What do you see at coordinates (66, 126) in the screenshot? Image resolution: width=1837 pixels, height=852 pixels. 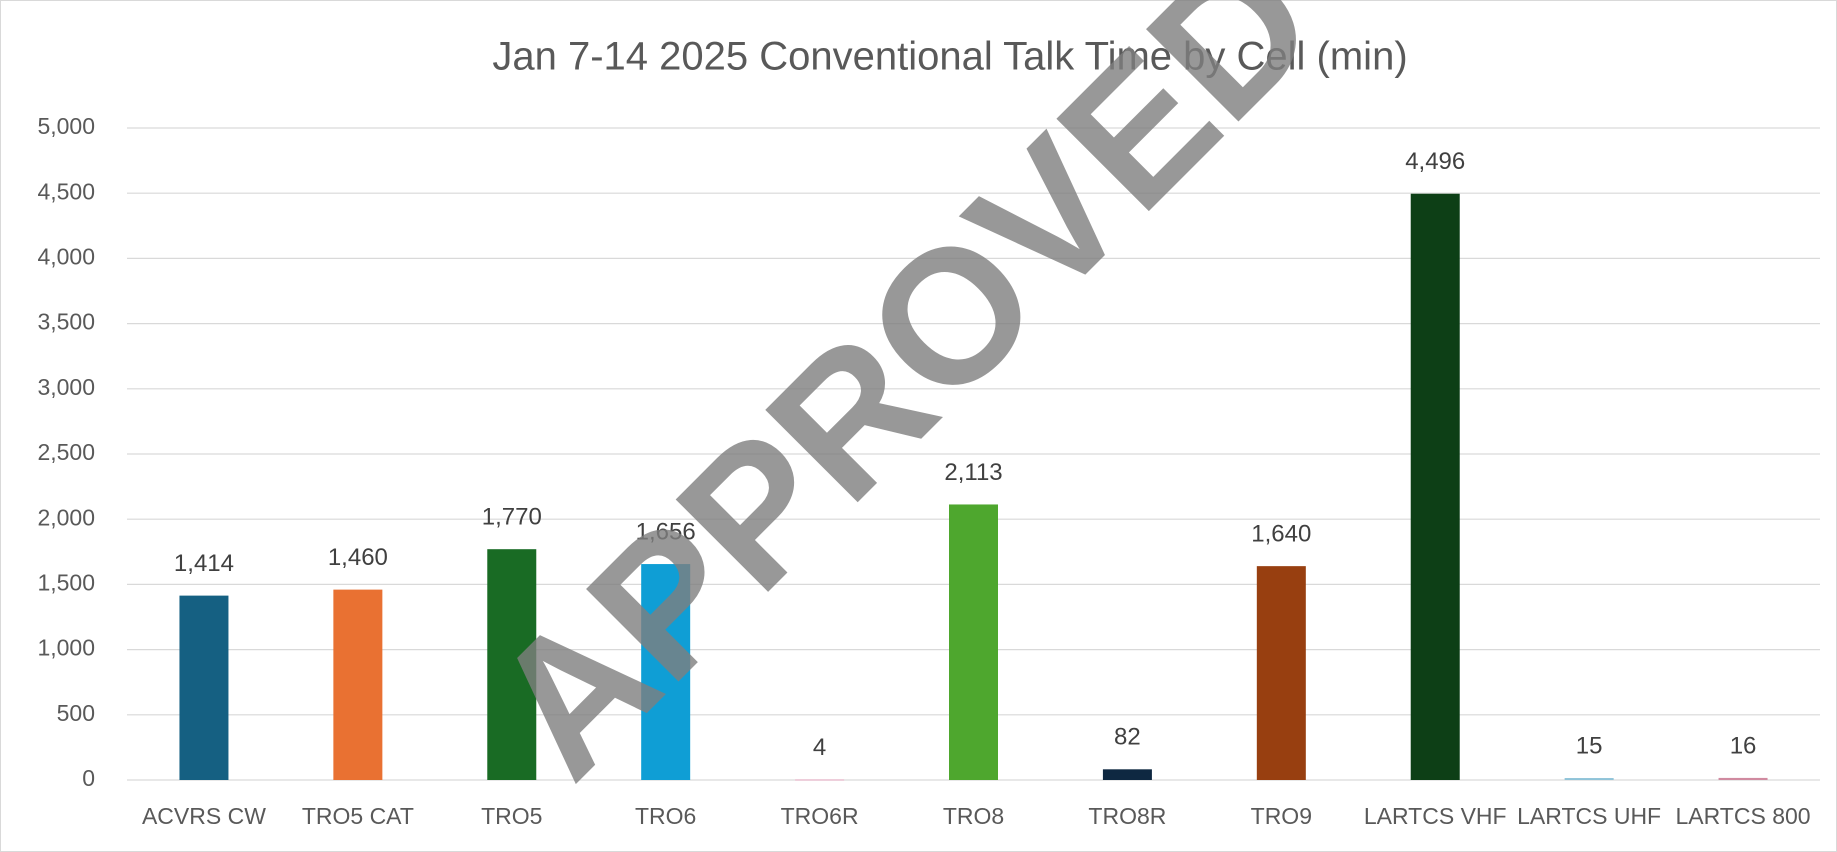 I see `y-tick-label: 5,000` at bounding box center [66, 126].